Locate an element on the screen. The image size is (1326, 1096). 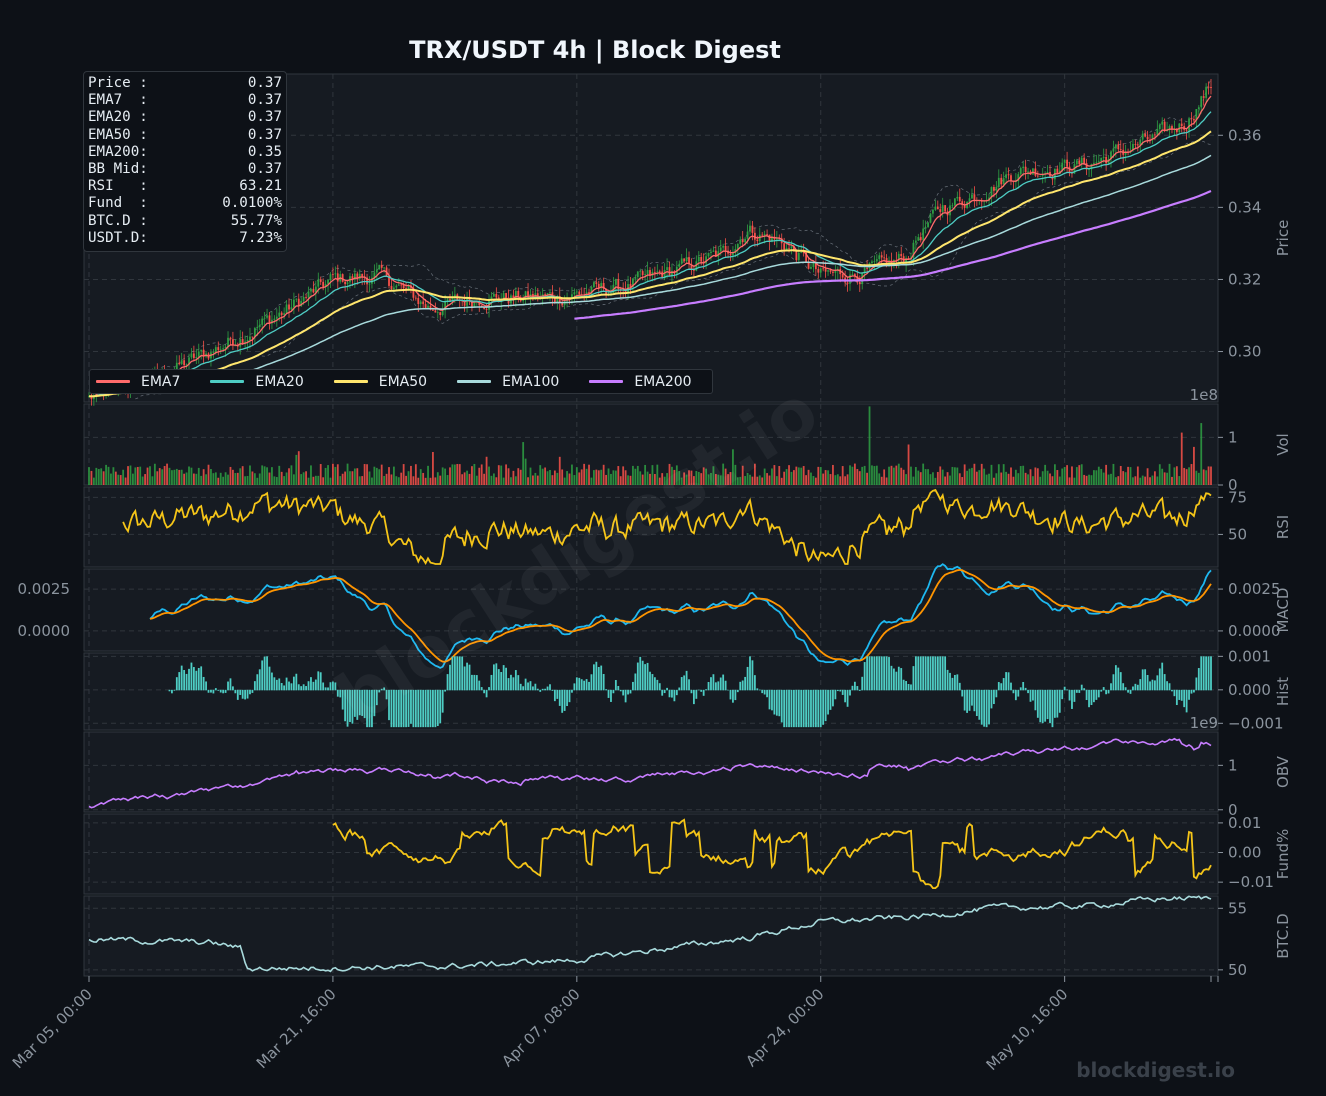
volume-ylabel: Vol is located at coordinates (1283, 444).